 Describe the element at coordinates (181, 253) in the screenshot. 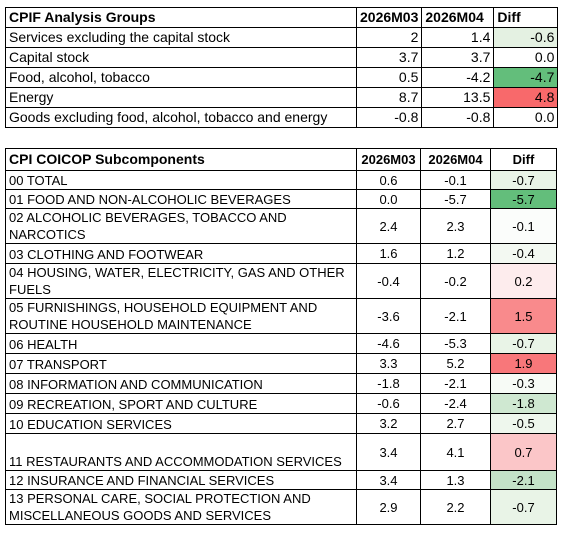

I see `row-label: 03 CLOTHING AND FOOTWEAR` at that location.